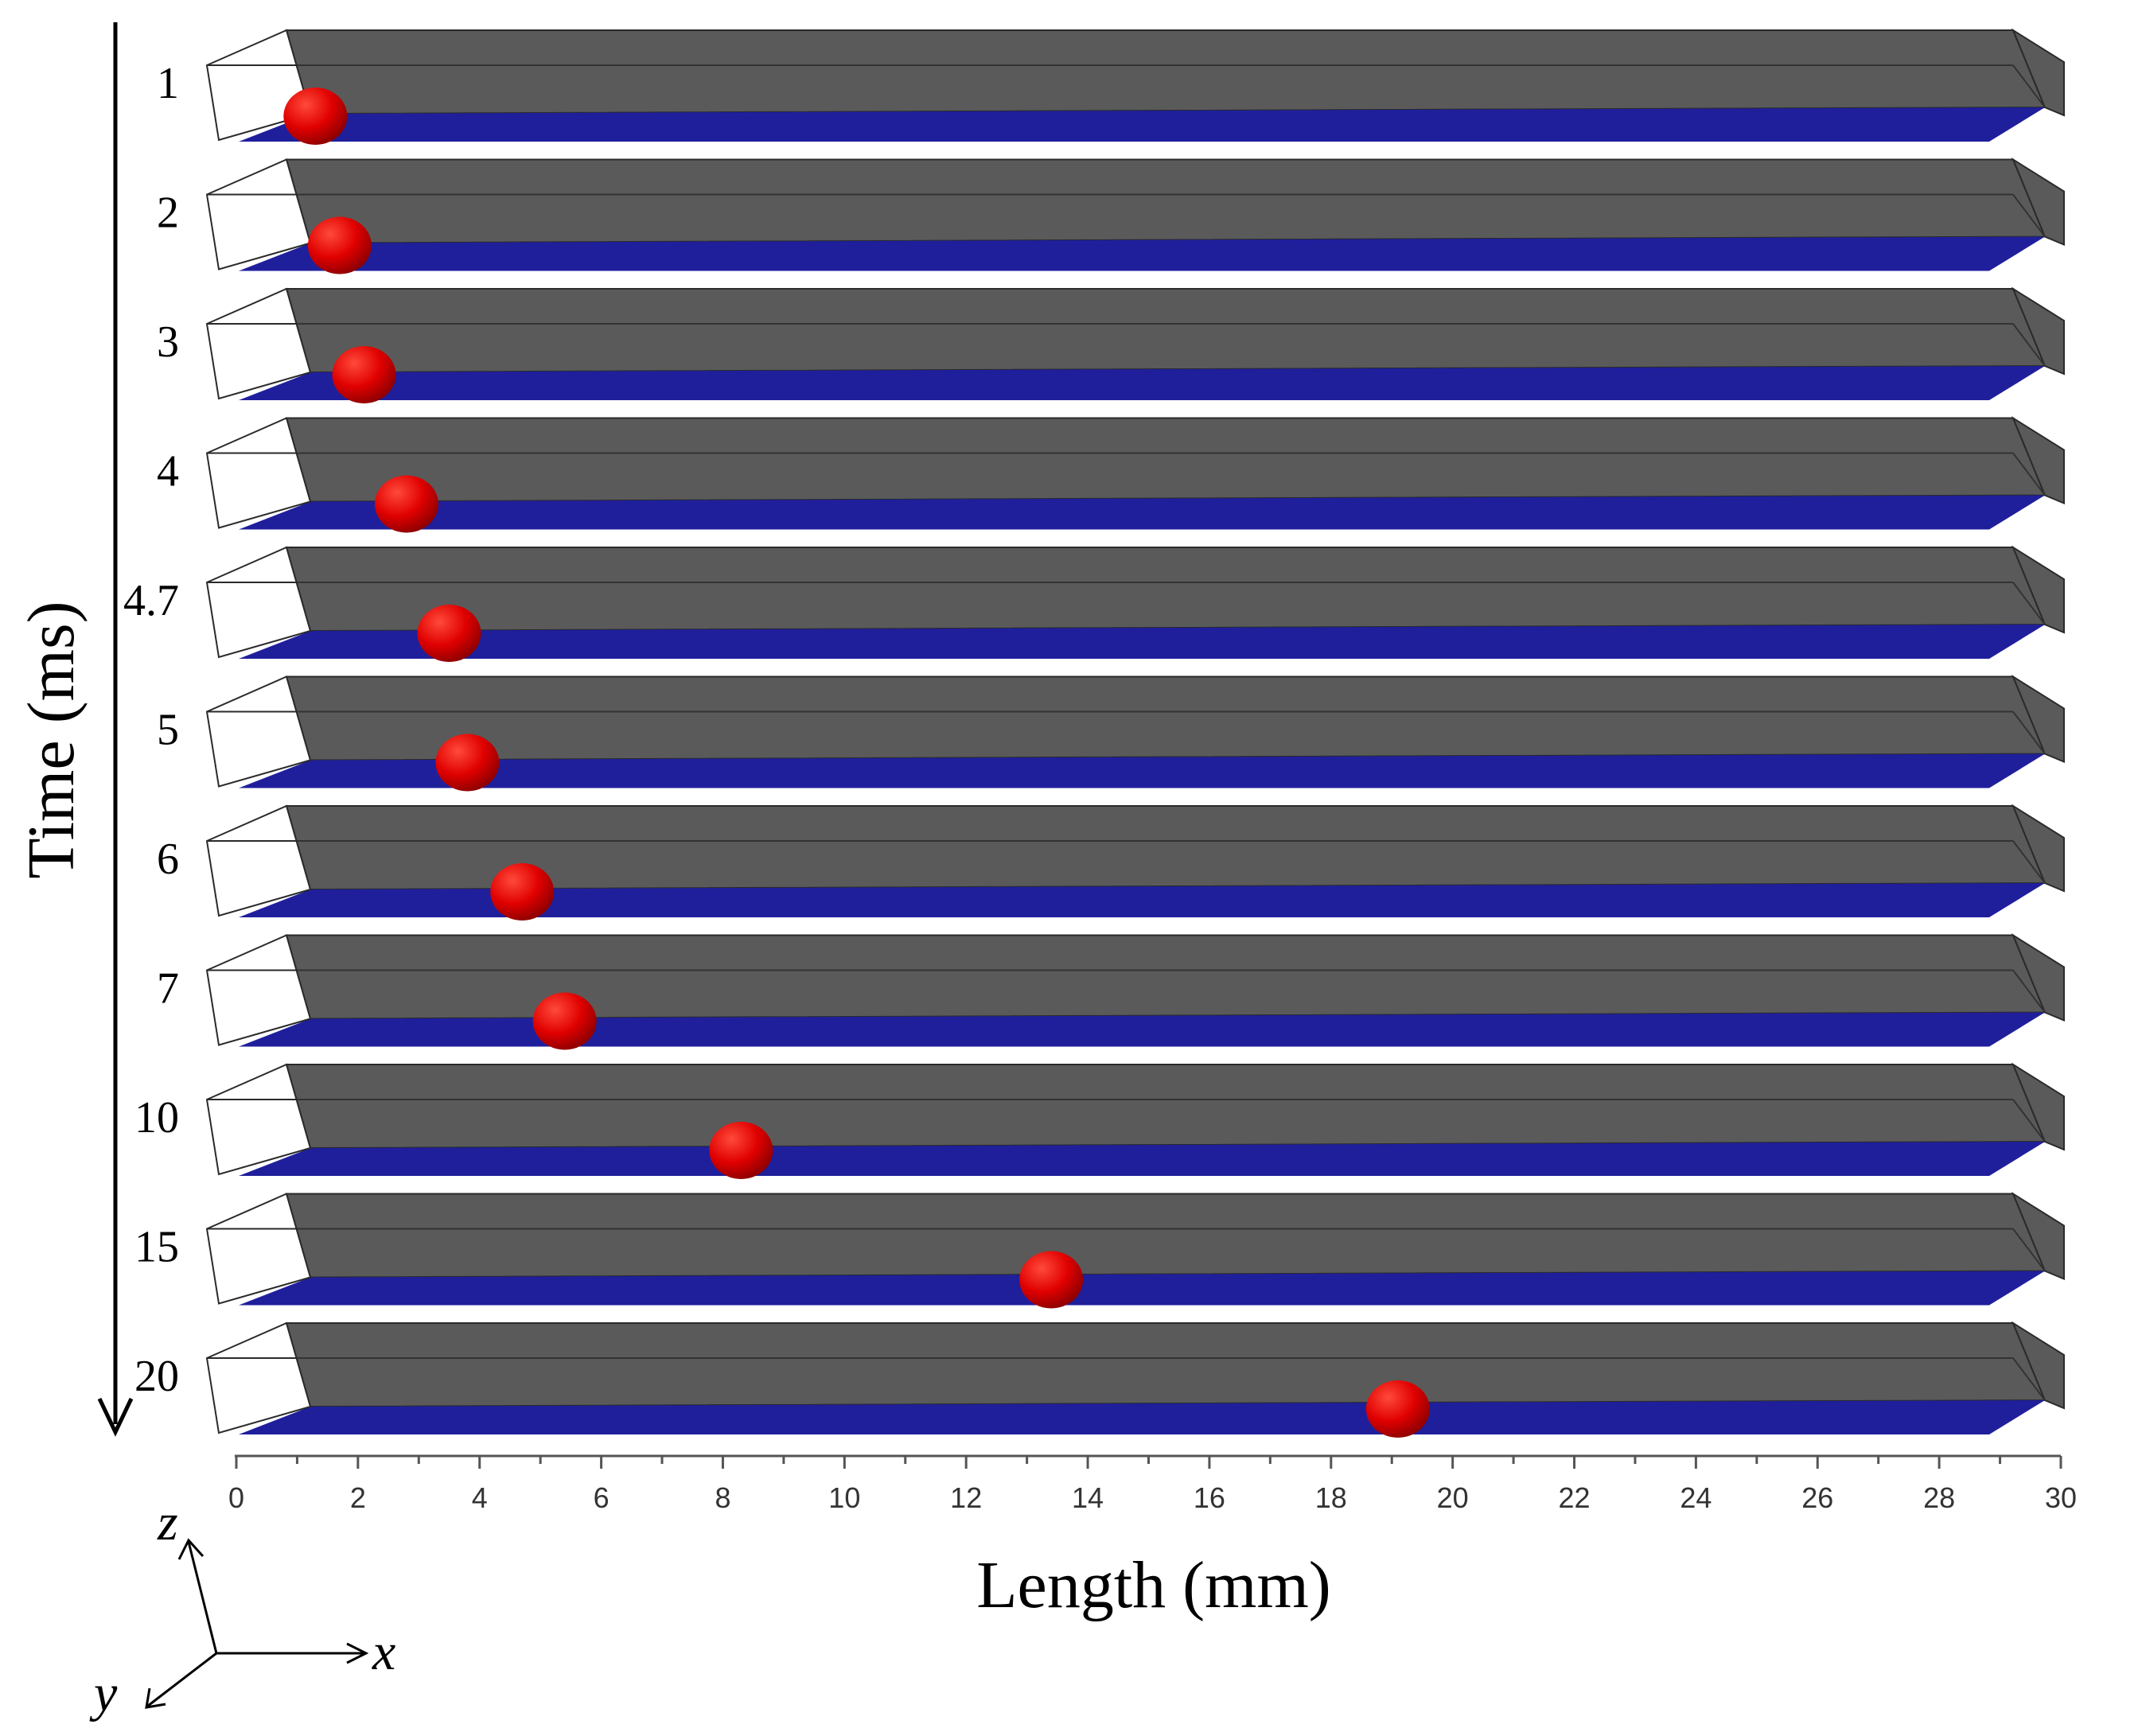  What do you see at coordinates (966, 1497) in the screenshot?
I see `x-tick-label: 12` at bounding box center [966, 1497].